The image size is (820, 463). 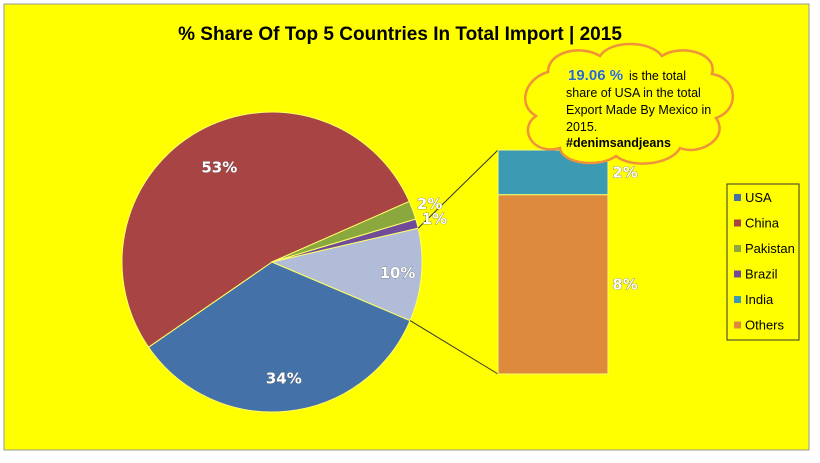 What do you see at coordinates (737, 325) in the screenshot?
I see `legend-swatch-others` at bounding box center [737, 325].